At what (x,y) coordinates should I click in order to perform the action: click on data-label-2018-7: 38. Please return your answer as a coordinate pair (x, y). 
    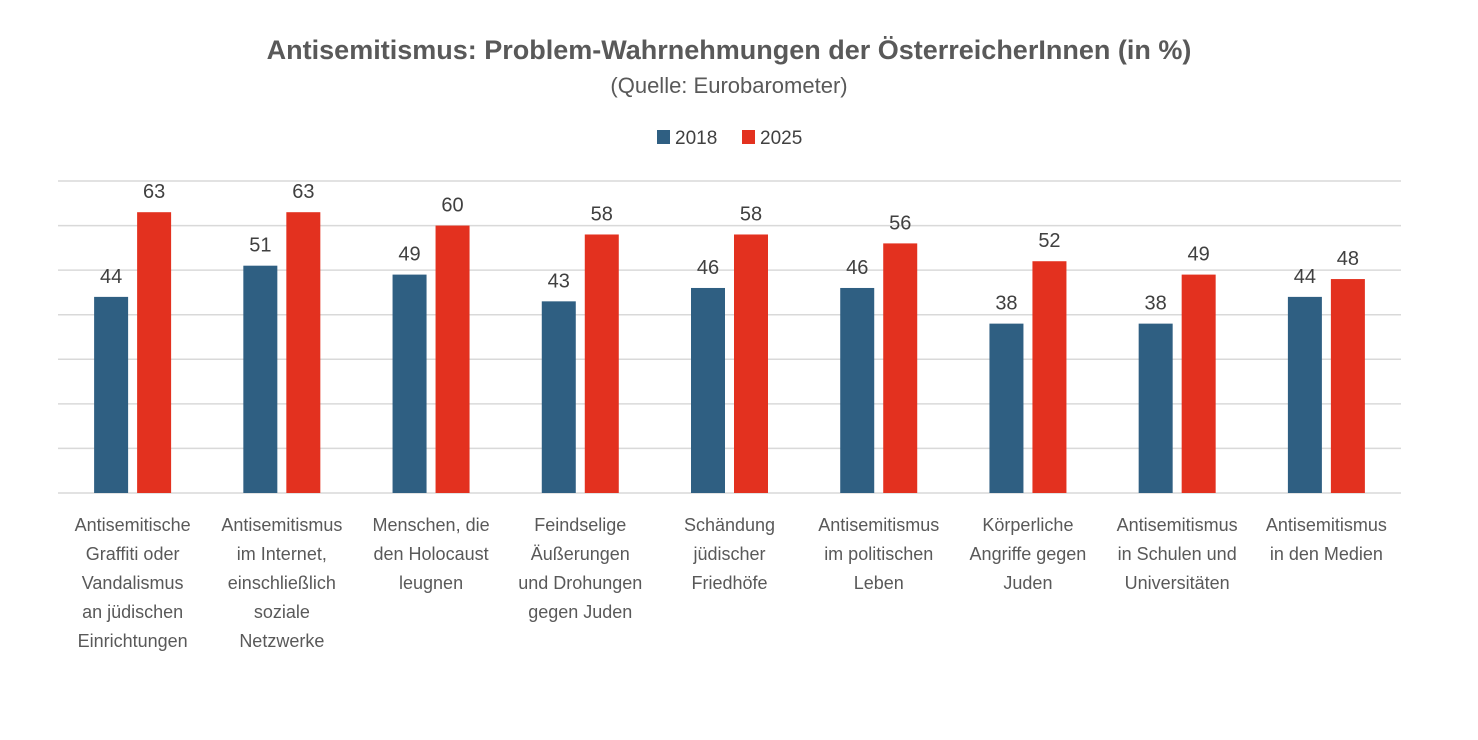
    Looking at the image, I should click on (1006, 304).